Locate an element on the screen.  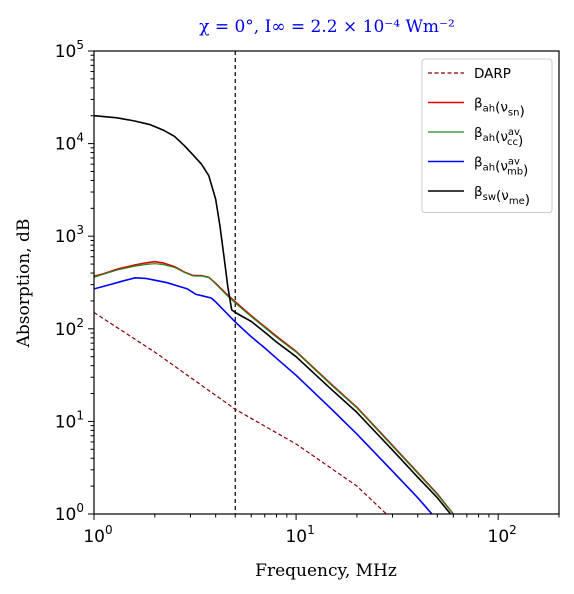
y-tick-label: 10³ is located at coordinates (69, 235).